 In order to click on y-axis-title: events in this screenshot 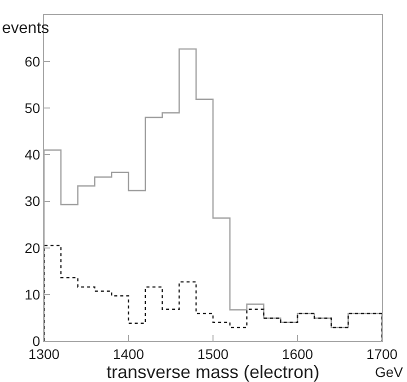, I will do `click(26, 28)`.